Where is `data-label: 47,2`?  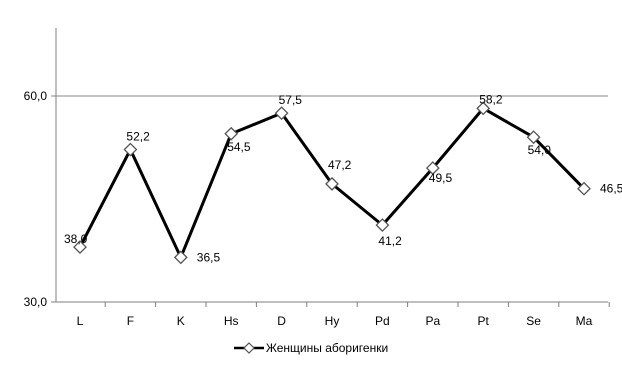
data-label: 47,2 is located at coordinates (340, 165).